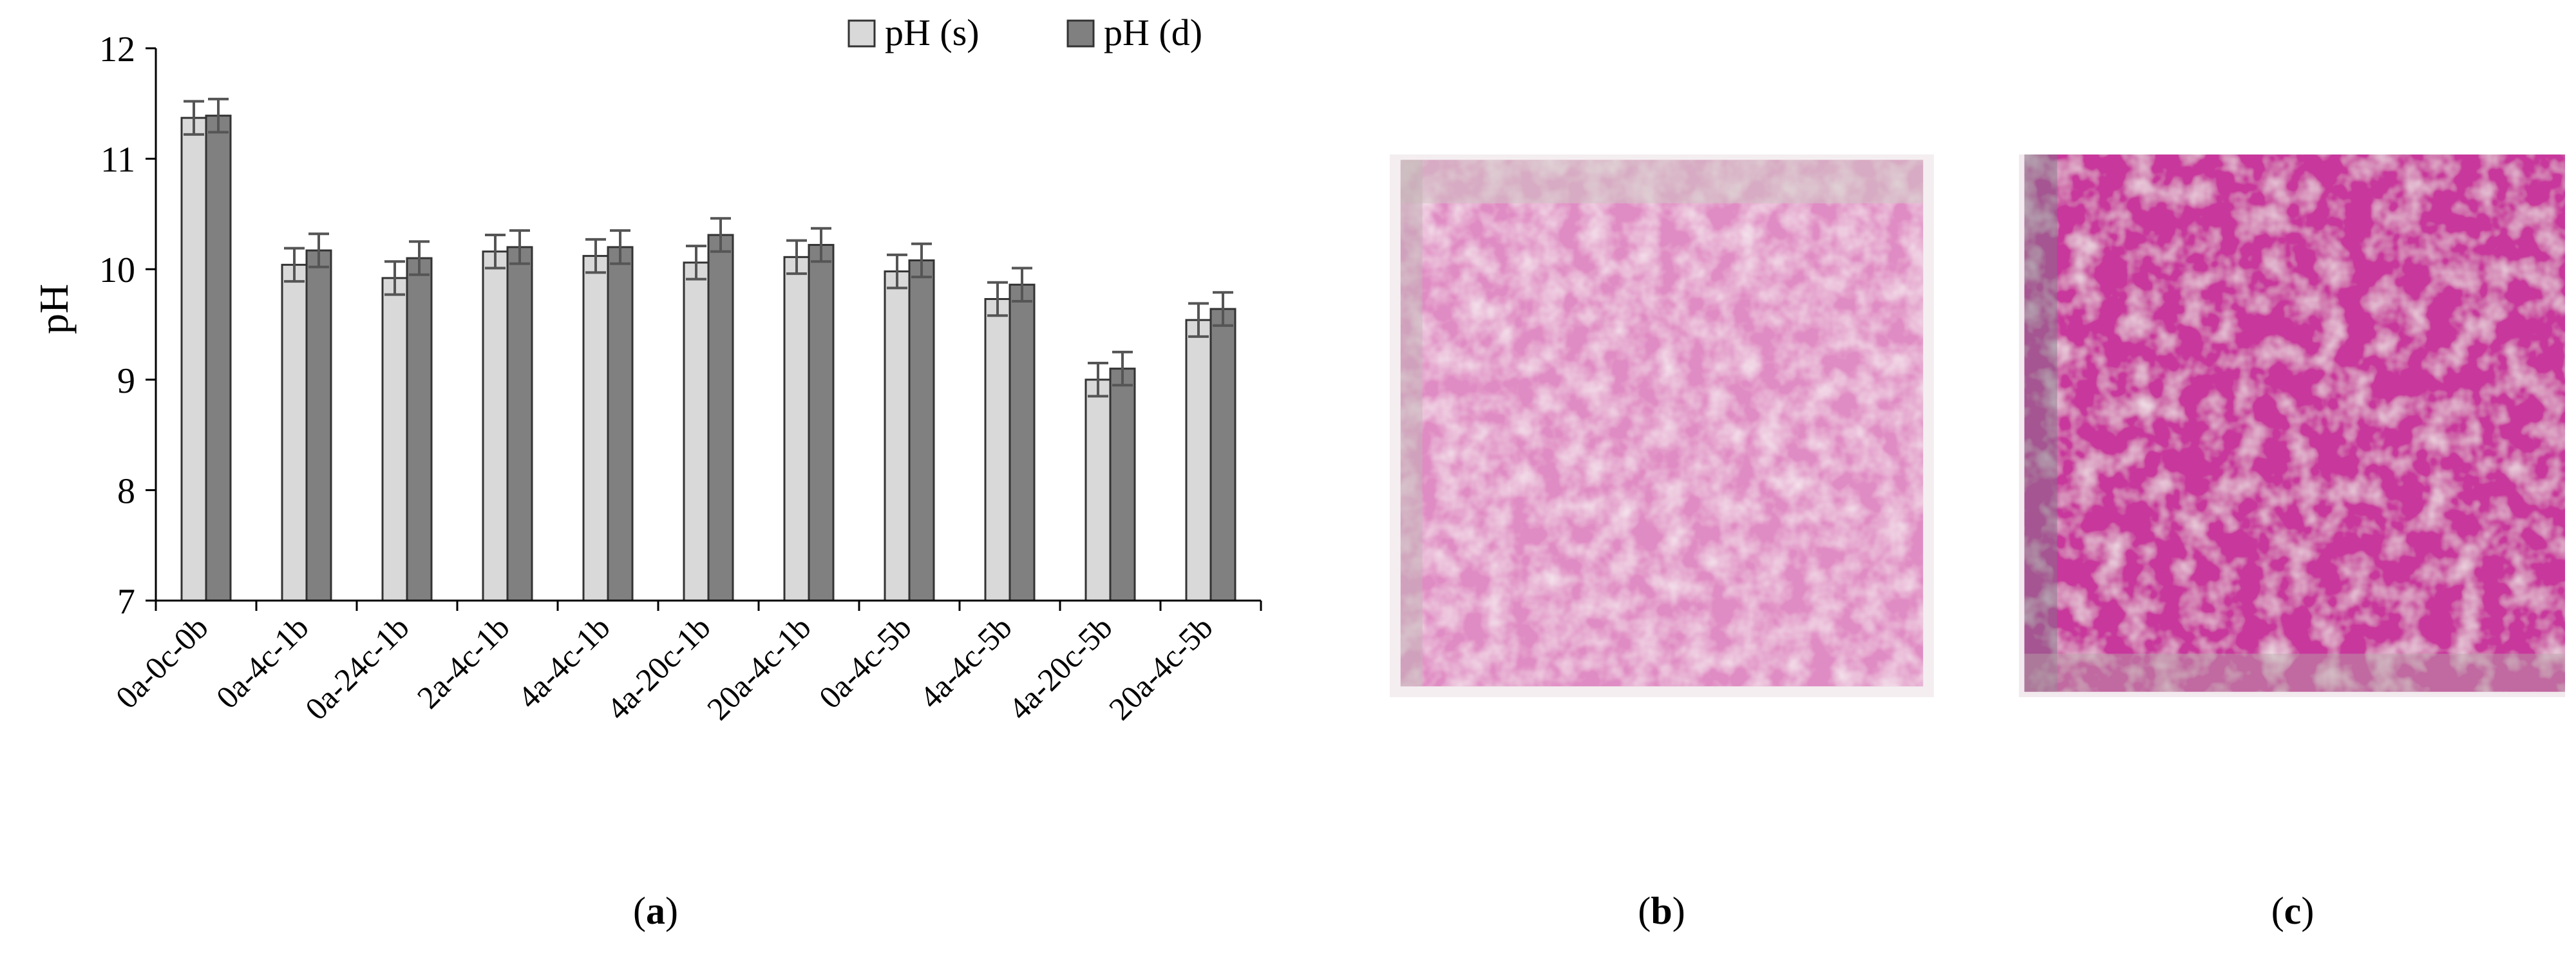 The image size is (2576, 963). What do you see at coordinates (1022, 284) in the screenshot?
I see `error-bar-d-4a-4c-5b` at bounding box center [1022, 284].